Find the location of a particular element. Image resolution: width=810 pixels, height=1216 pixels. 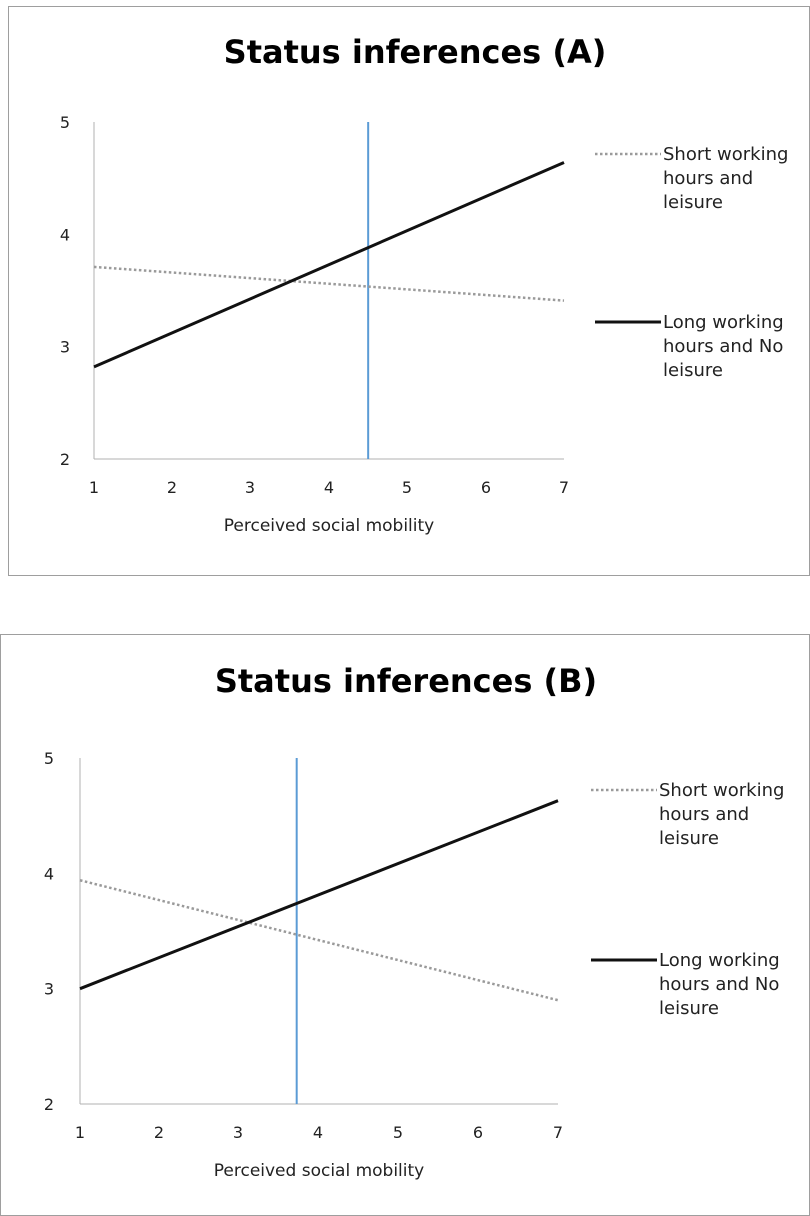

chart-title: Status inferences (B) is located at coordinates (406, 681).